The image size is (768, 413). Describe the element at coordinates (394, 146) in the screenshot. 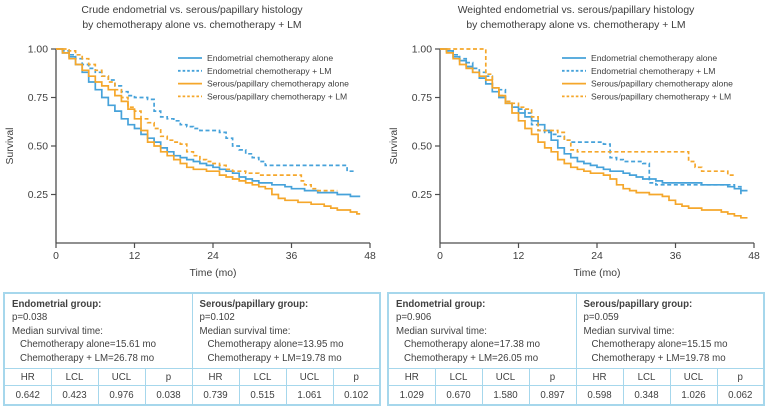

I see `y-axis-label: Survival` at that location.